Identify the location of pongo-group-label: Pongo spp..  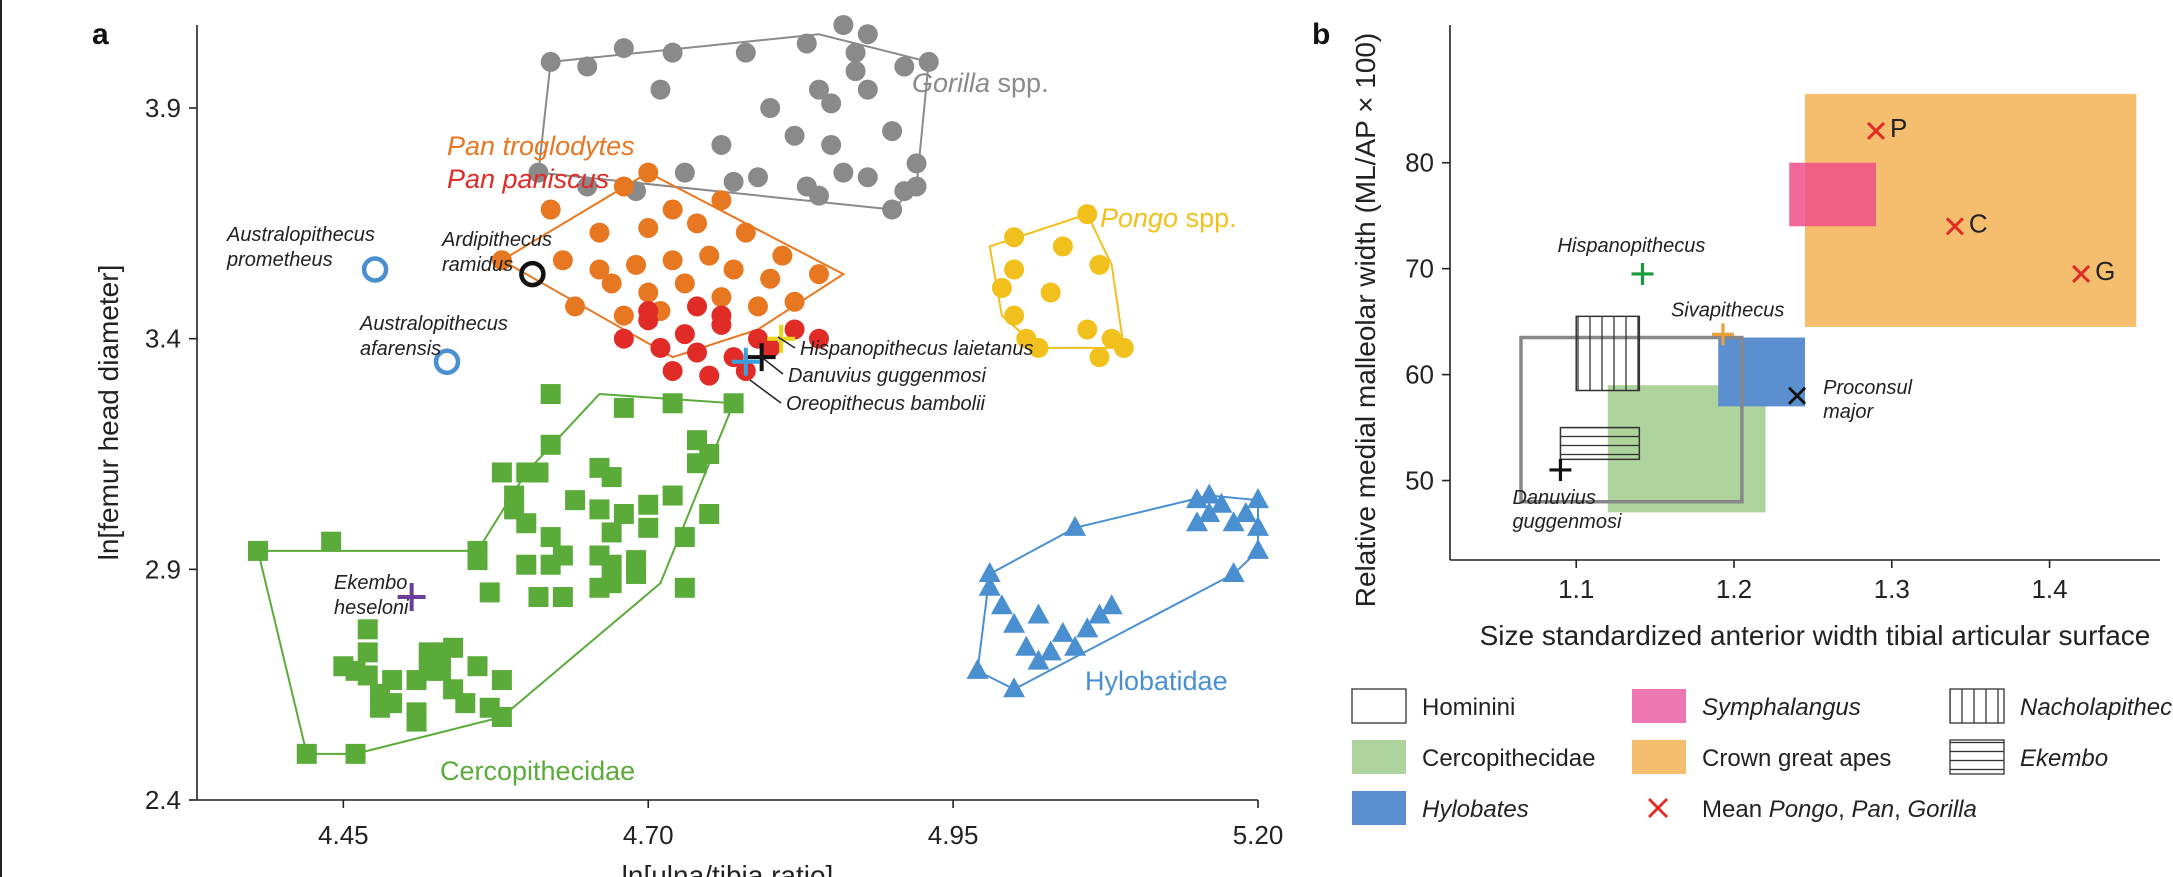
(1168, 218).